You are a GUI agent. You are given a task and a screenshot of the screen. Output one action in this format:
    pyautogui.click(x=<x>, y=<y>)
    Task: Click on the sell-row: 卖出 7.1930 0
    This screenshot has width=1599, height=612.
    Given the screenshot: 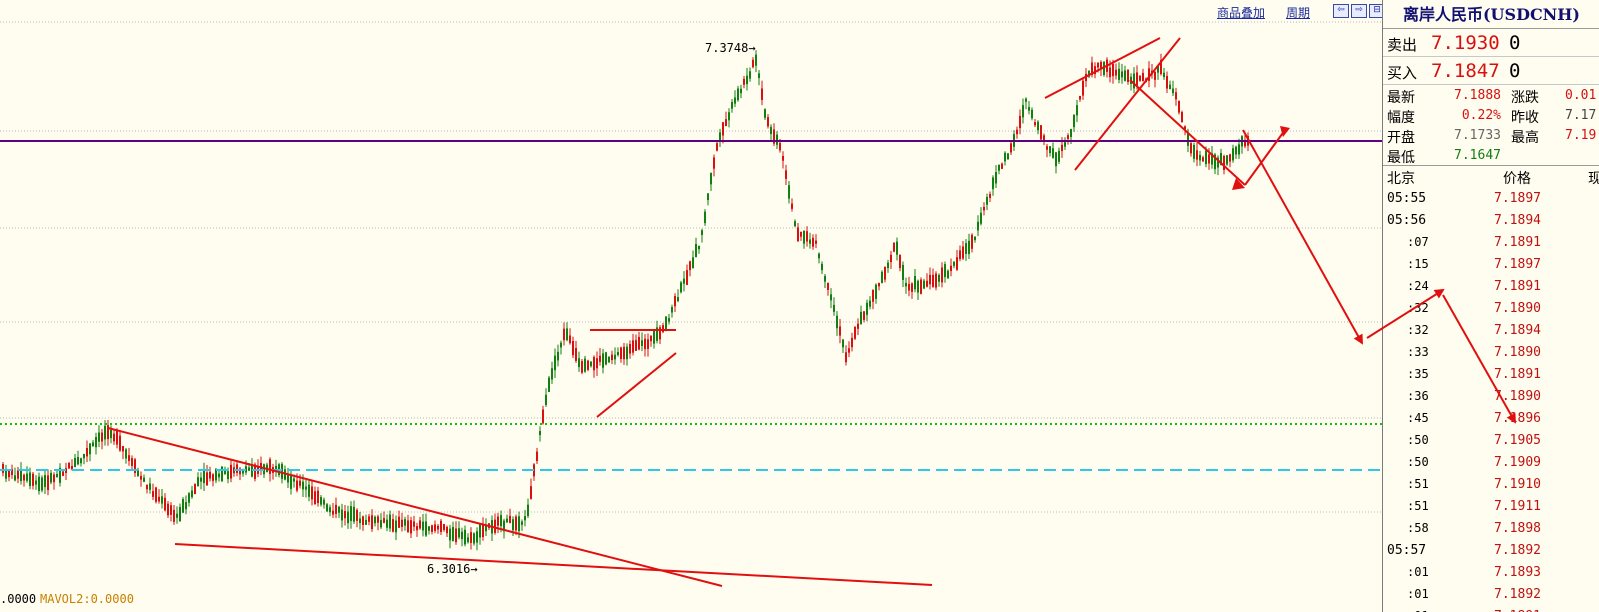 What is the action you would take?
    pyautogui.click(x=1491, y=43)
    